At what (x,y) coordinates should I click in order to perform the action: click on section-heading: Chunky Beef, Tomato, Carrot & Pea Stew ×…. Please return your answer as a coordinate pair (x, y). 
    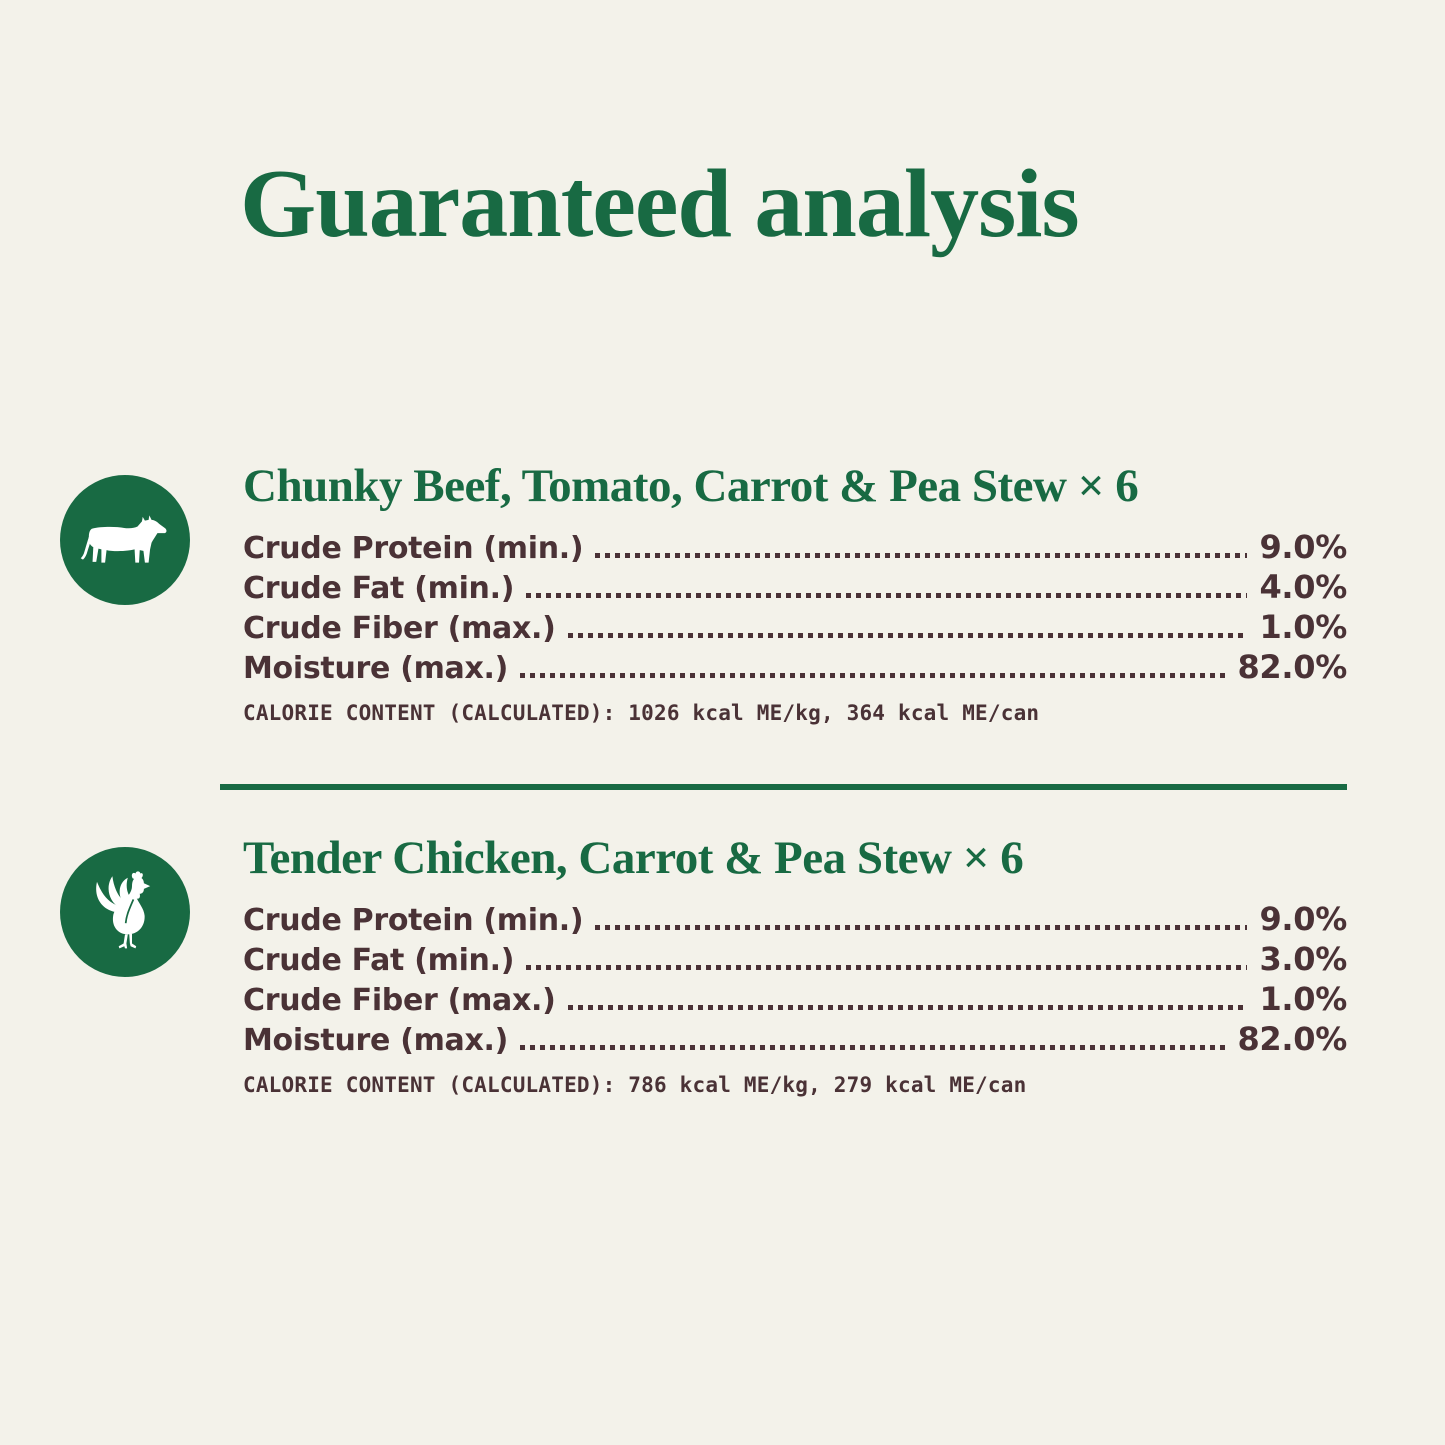
    Looking at the image, I should click on (691, 486).